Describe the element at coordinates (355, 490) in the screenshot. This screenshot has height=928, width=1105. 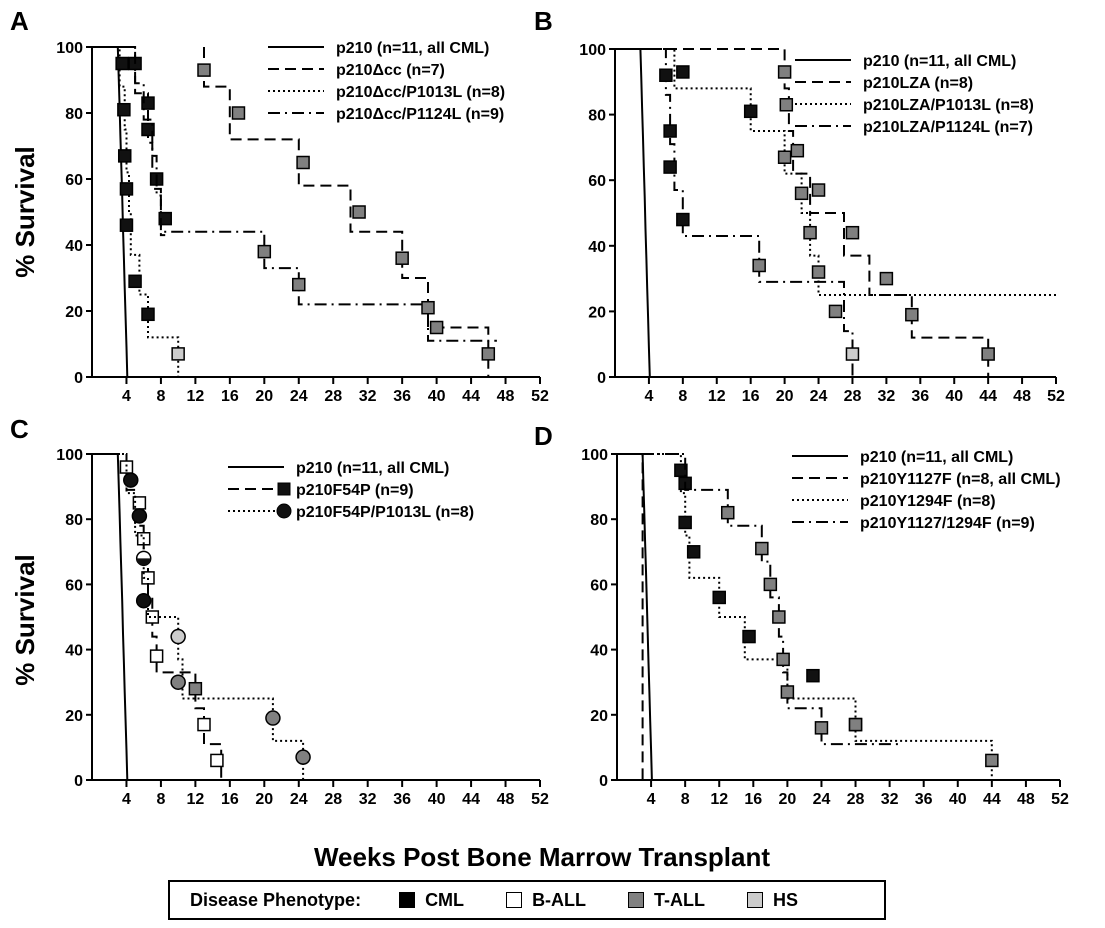
I see `legend-label: p210F54P (n=9)` at that location.